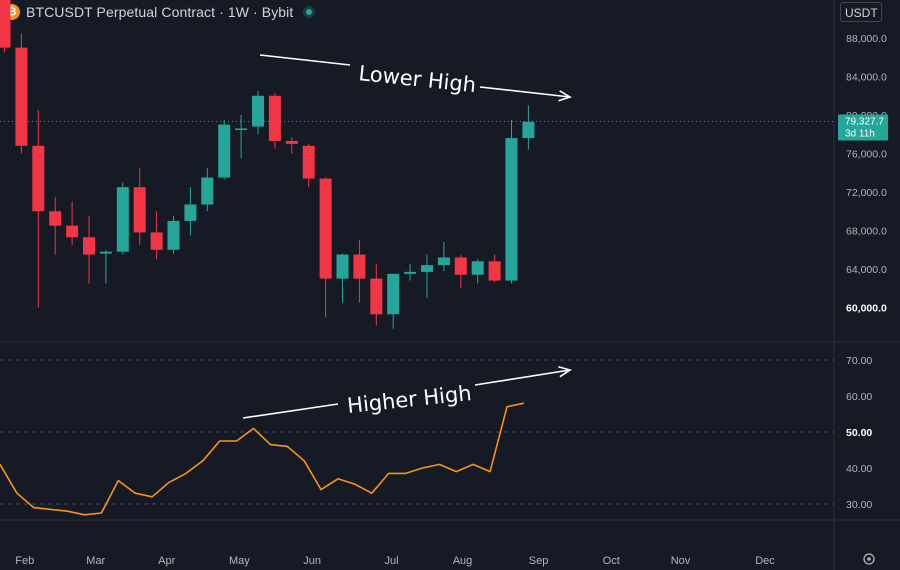  I want to click on lower-high-arrow, so click(525, 94).